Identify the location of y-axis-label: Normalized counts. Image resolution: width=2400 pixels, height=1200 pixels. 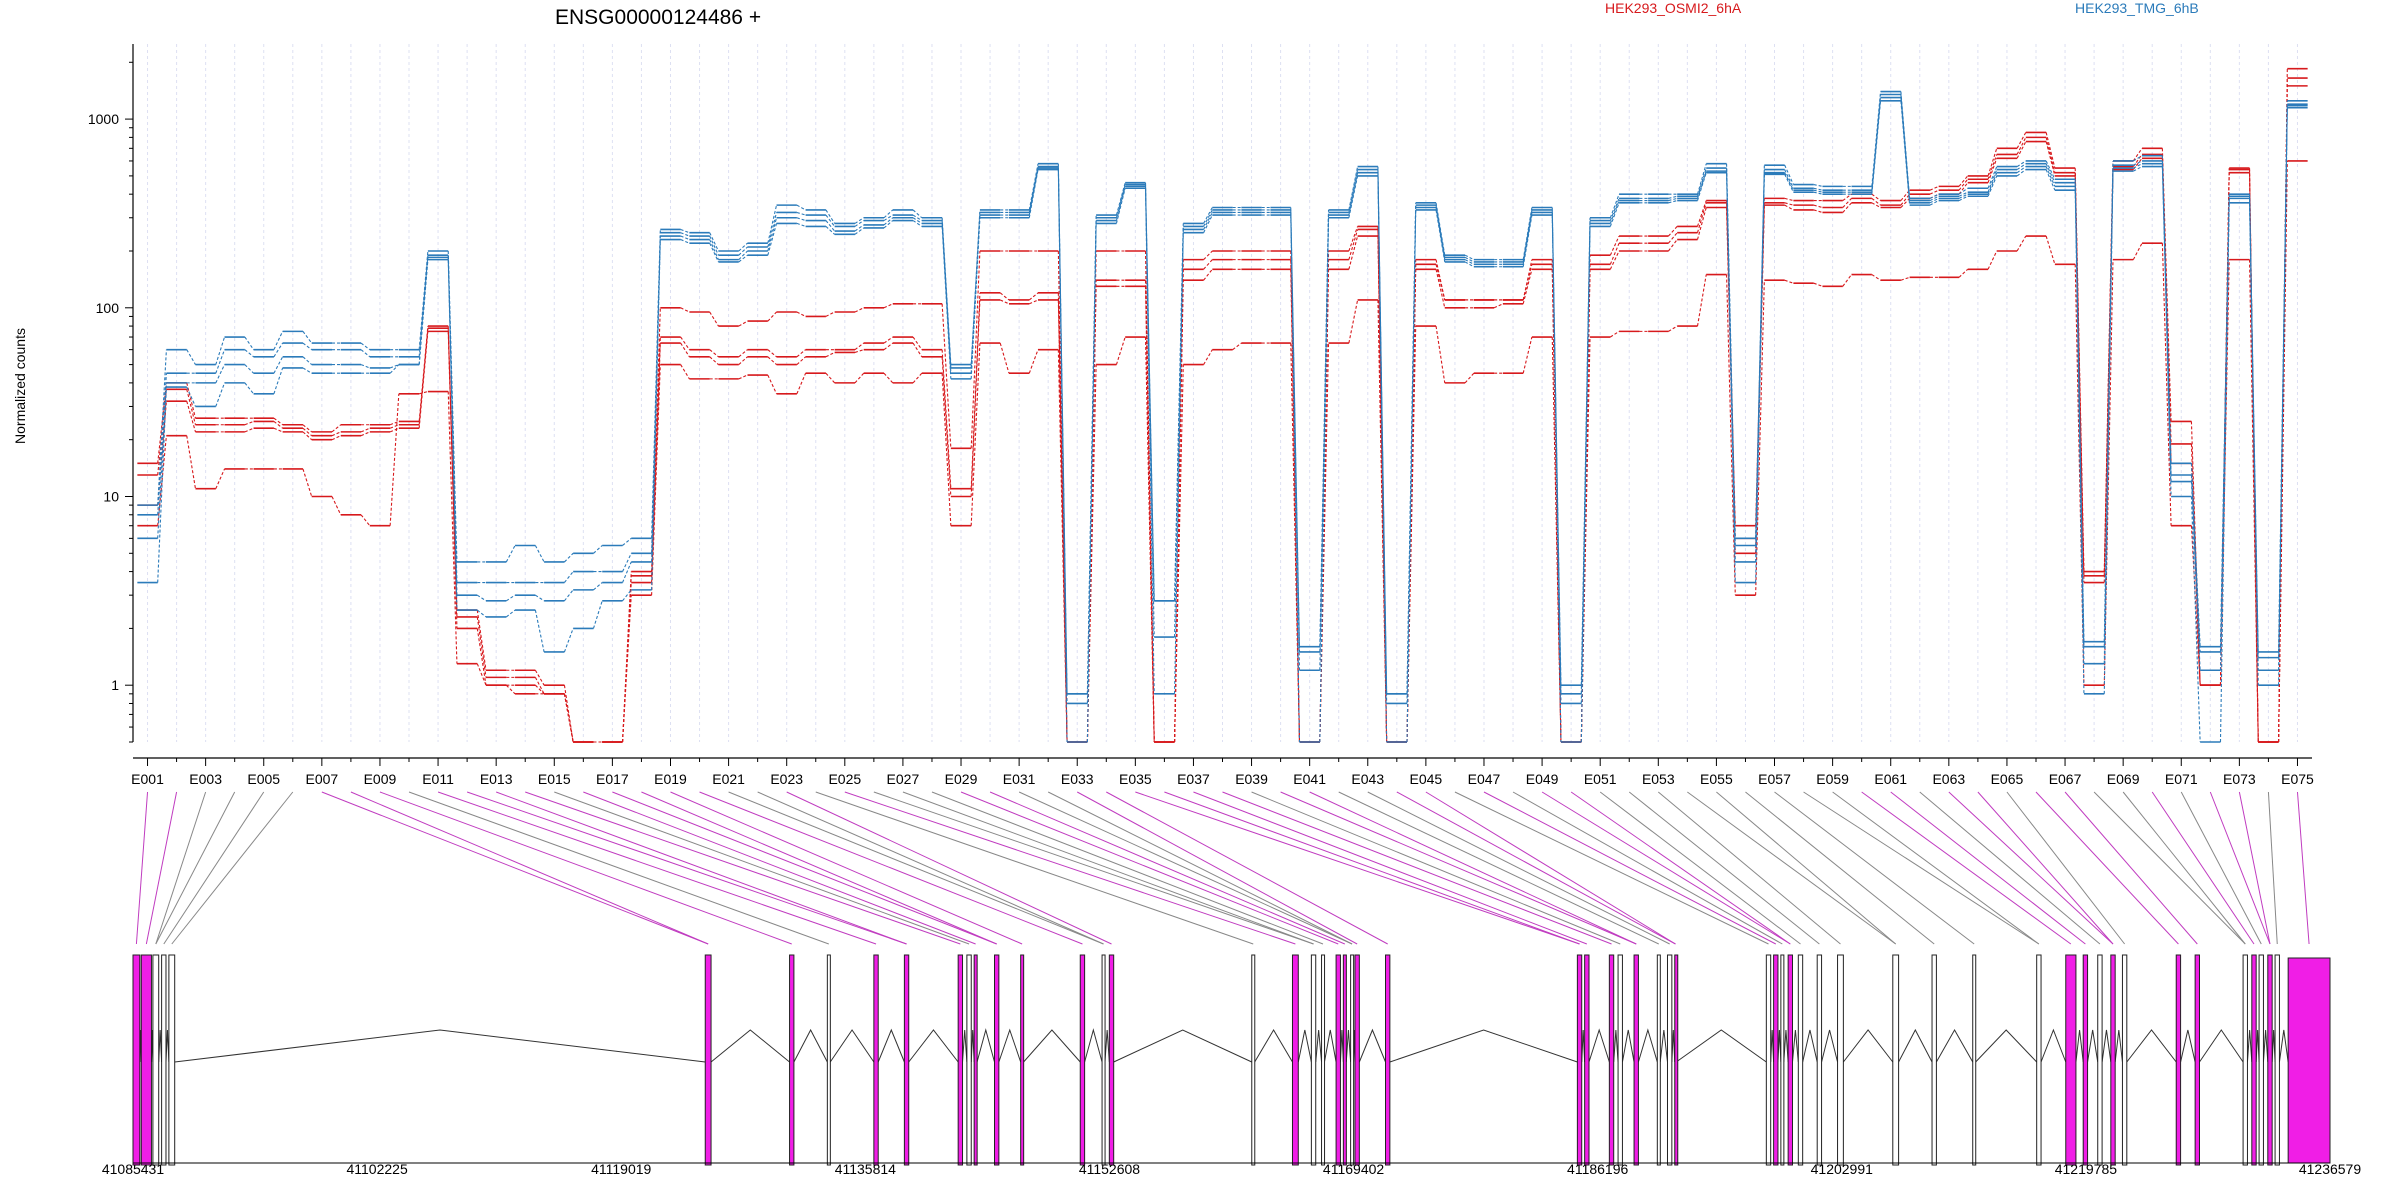
(20, 386).